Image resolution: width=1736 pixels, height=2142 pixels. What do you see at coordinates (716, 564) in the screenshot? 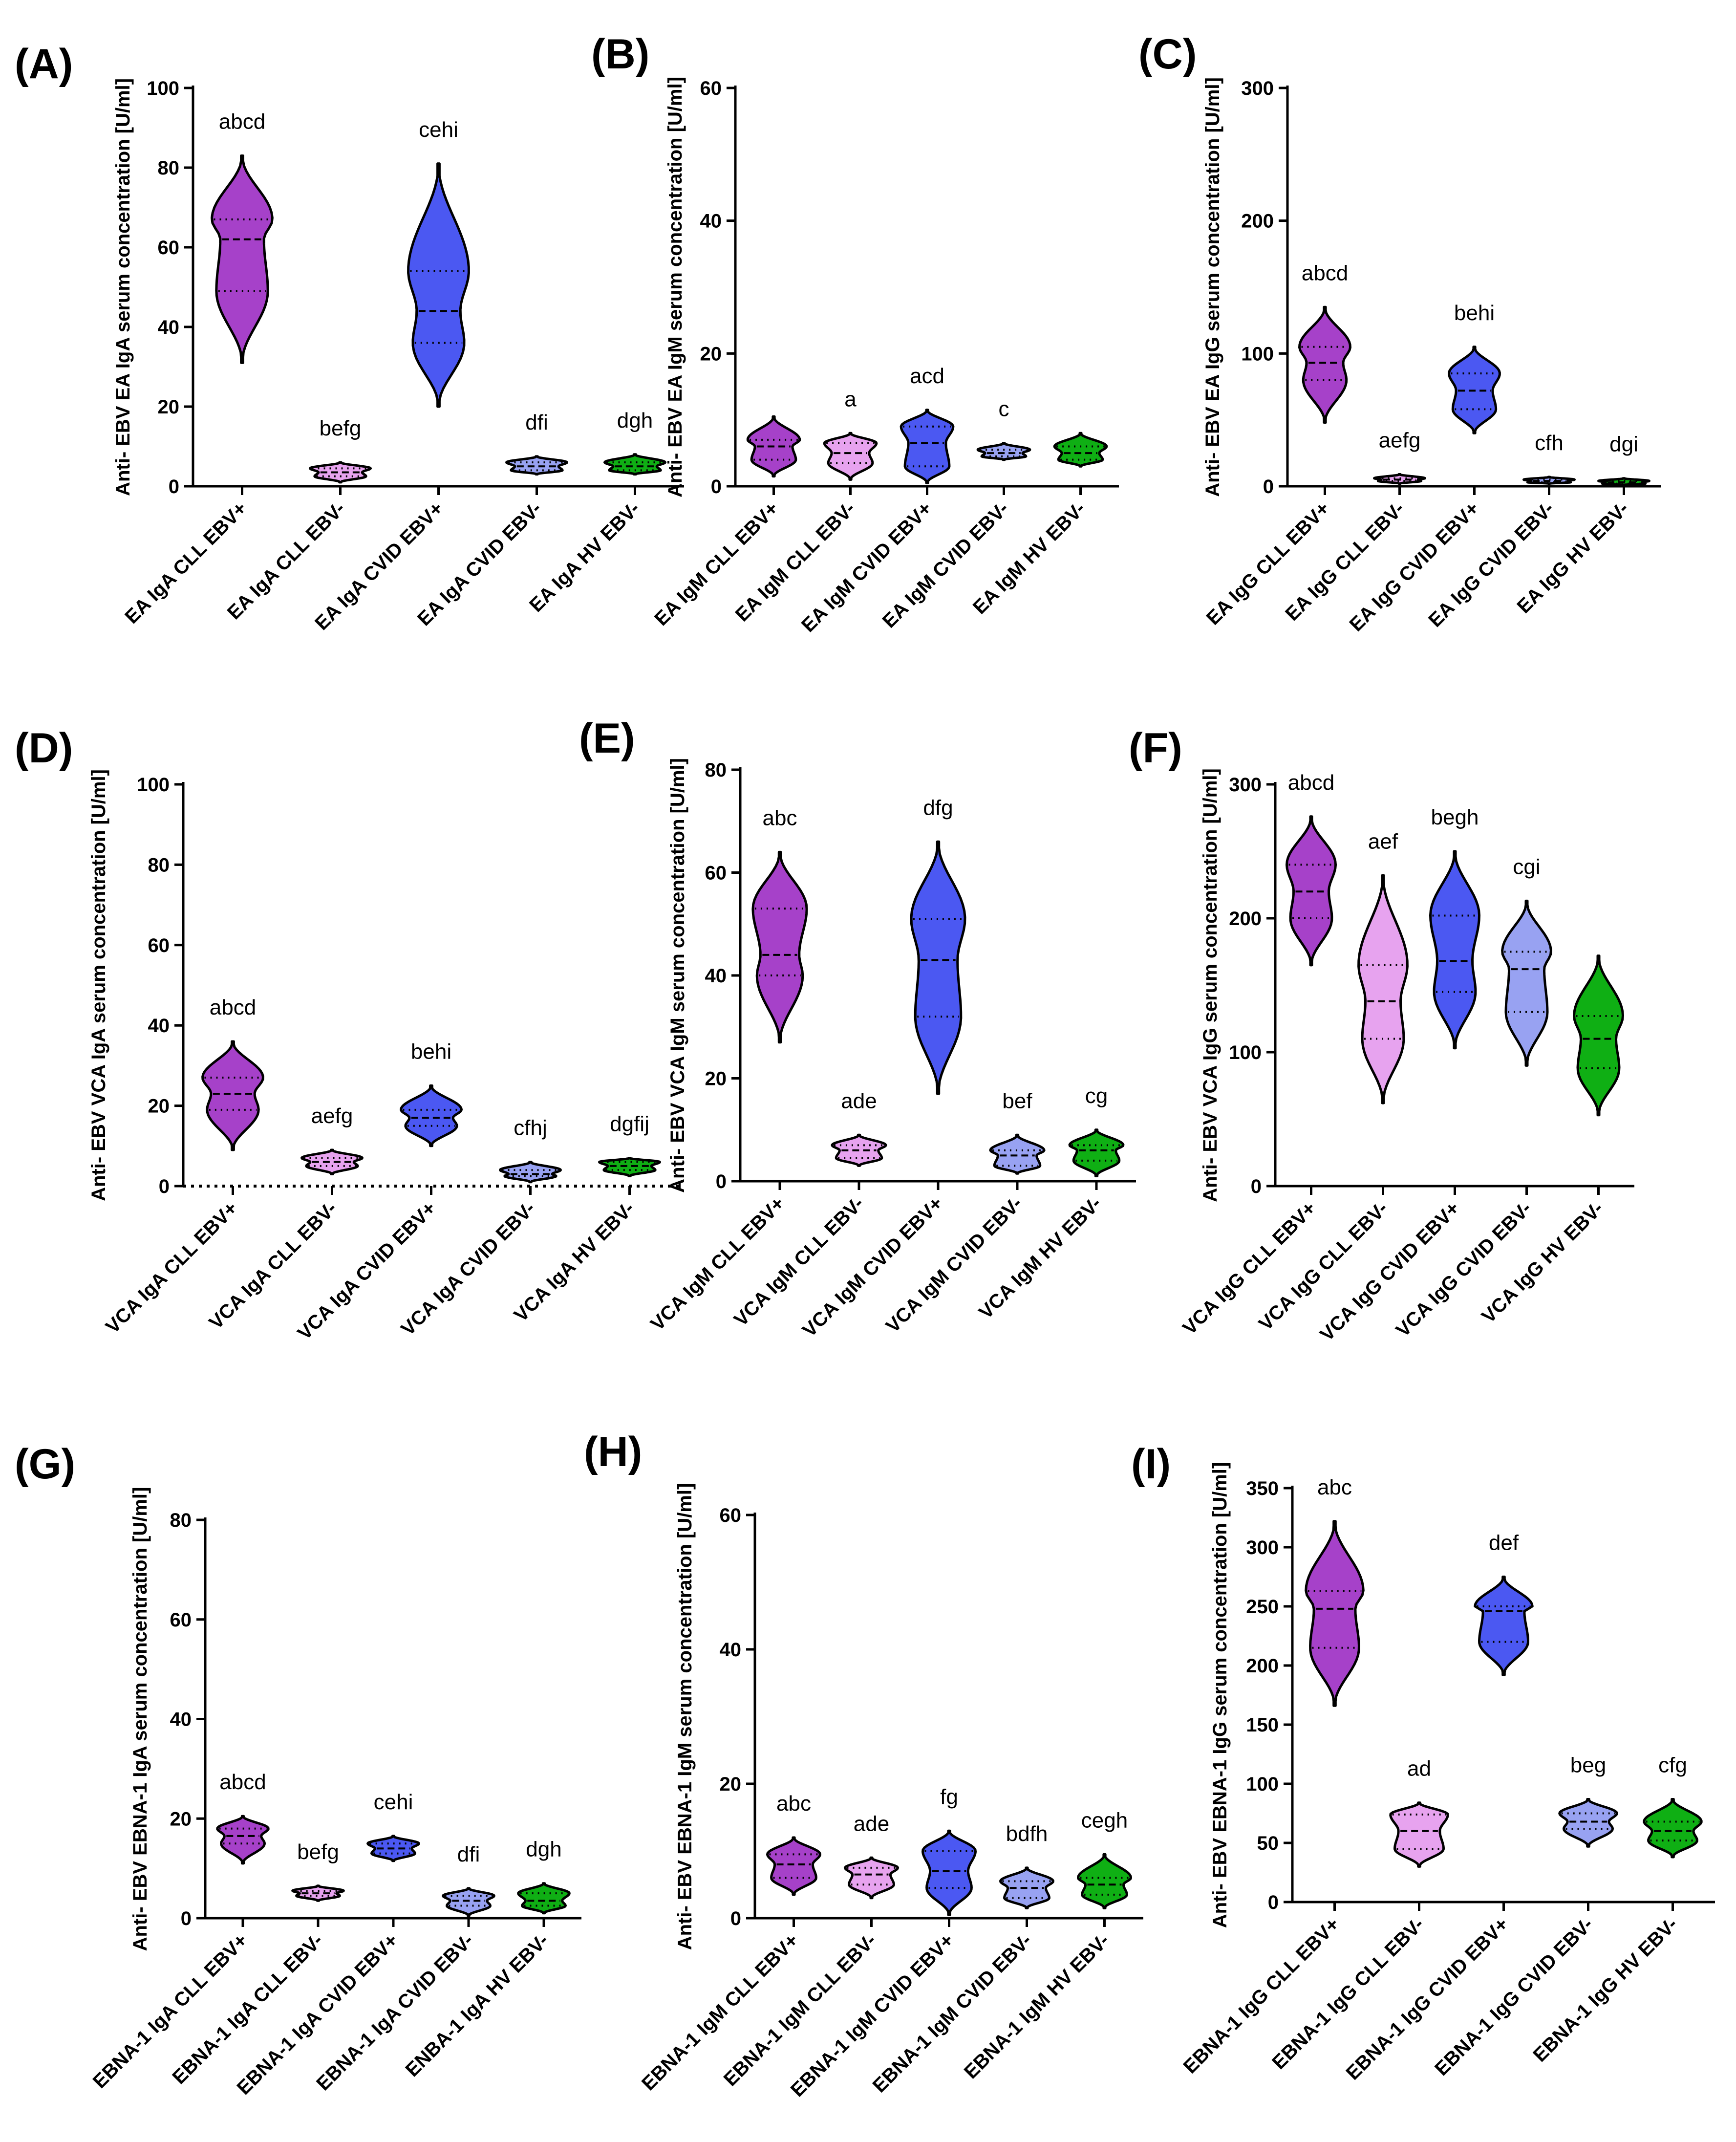
I see `x-category-label: EA IgM CLL EBV+` at bounding box center [716, 564].